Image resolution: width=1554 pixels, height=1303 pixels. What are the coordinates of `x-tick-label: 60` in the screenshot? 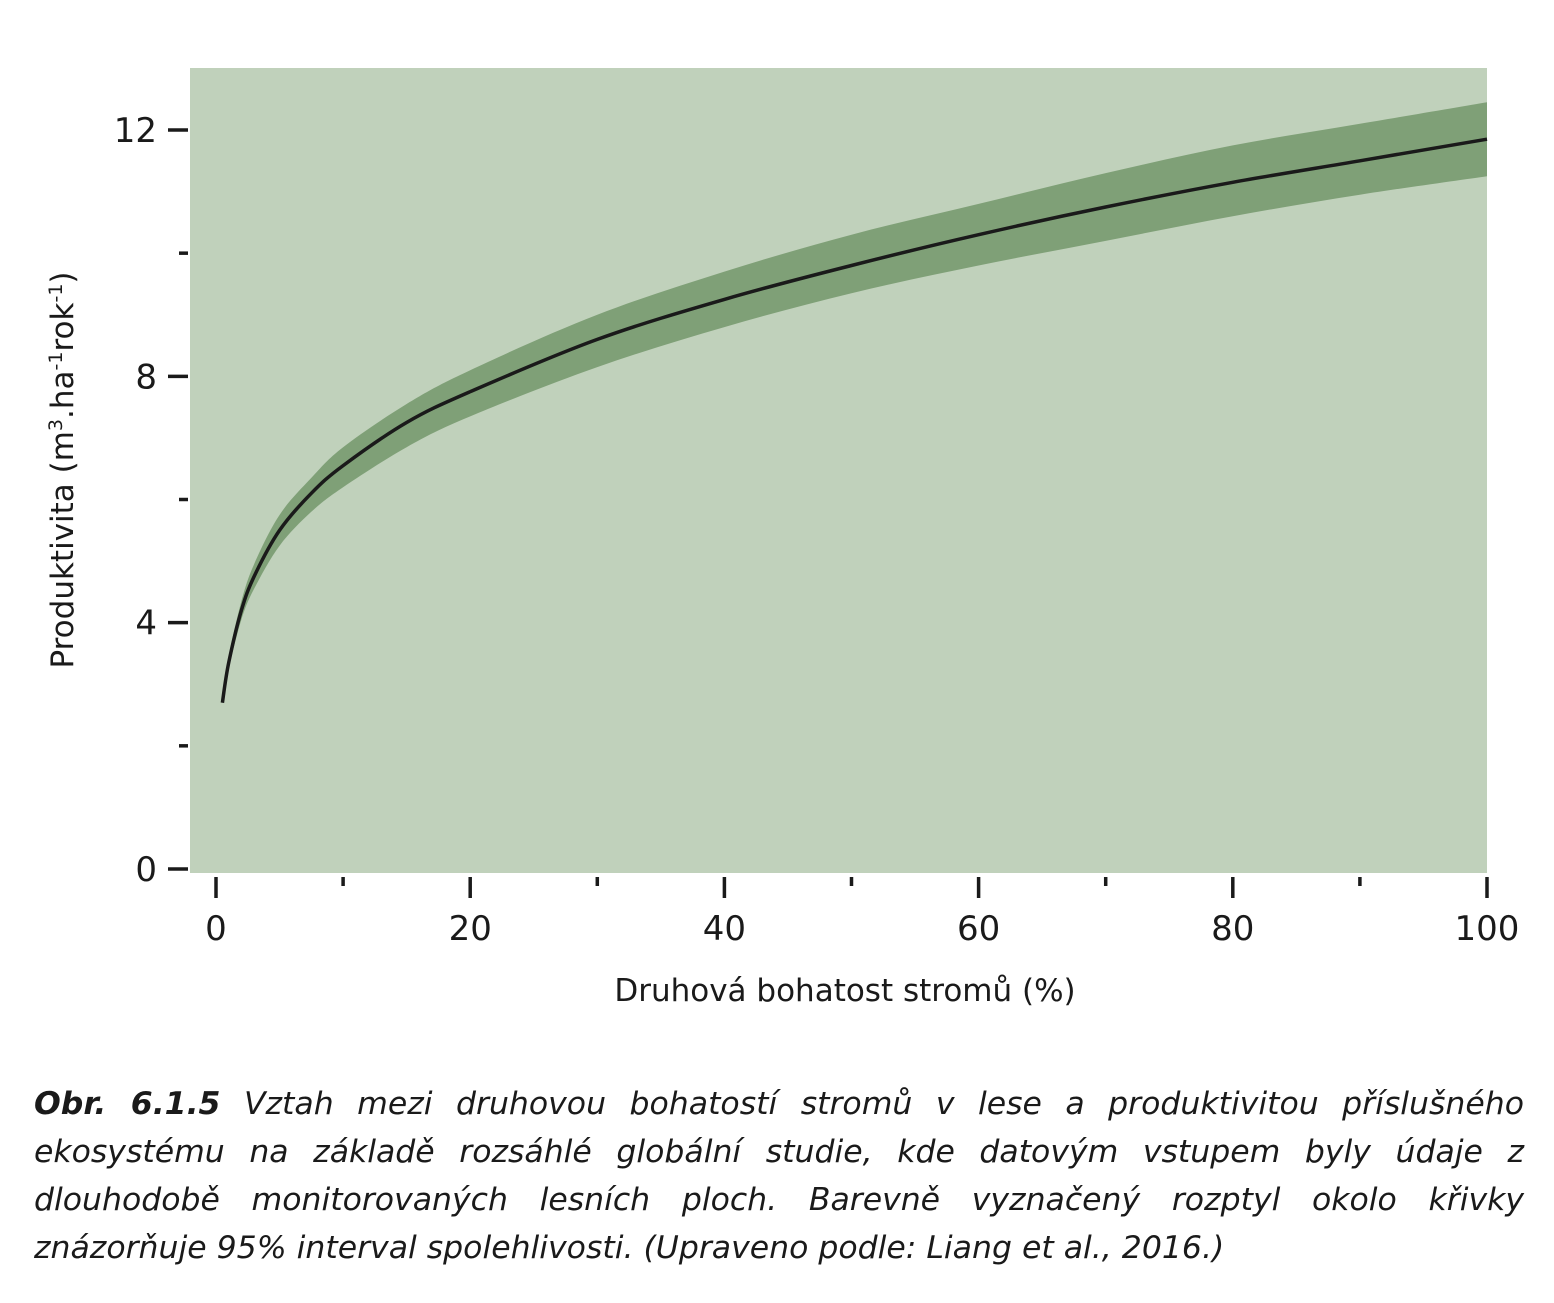 It's located at (978, 929).